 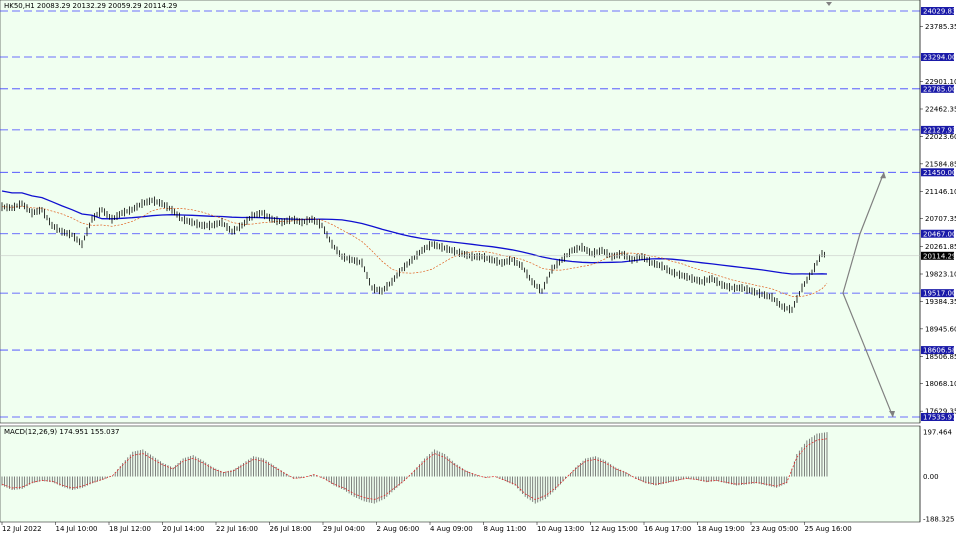 I want to click on time-tick-label: 20 Jul 14:00, so click(x=184, y=529).